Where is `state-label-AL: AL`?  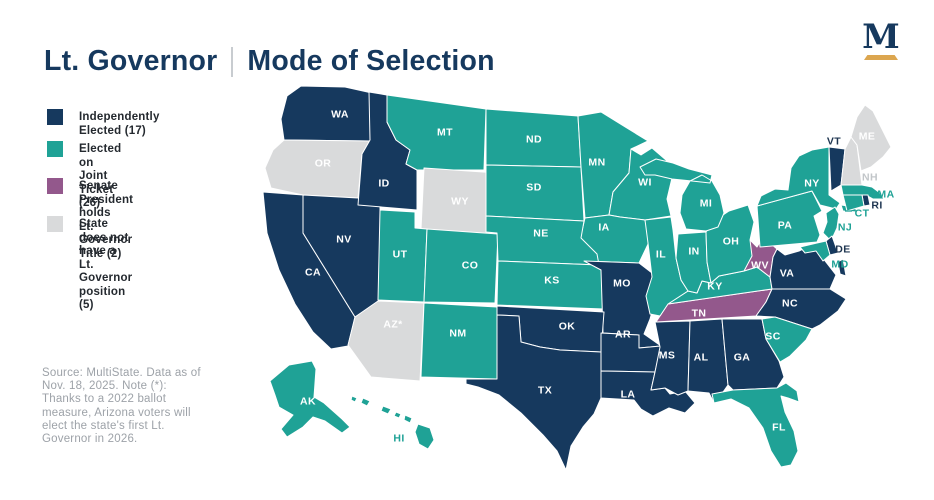
state-label-AL: AL is located at coordinates (701, 358).